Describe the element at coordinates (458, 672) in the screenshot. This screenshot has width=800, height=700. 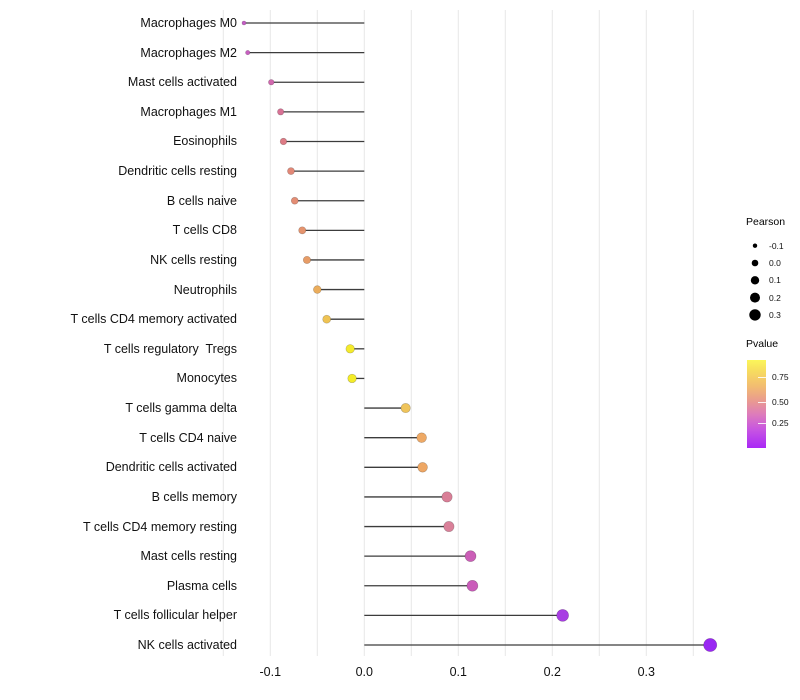
I see `x-tick-label: 0.1` at that location.